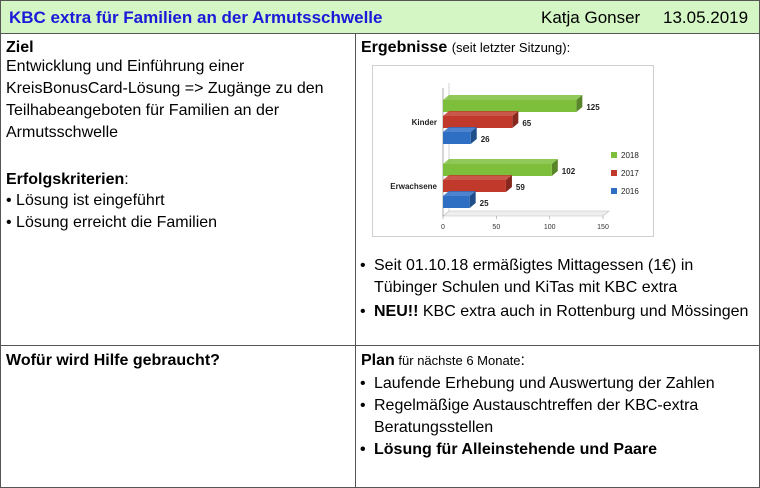 This screenshot has width=760, height=488. Describe the element at coordinates (522, 360) in the screenshot. I see `plan-heading-colon: :` at that location.